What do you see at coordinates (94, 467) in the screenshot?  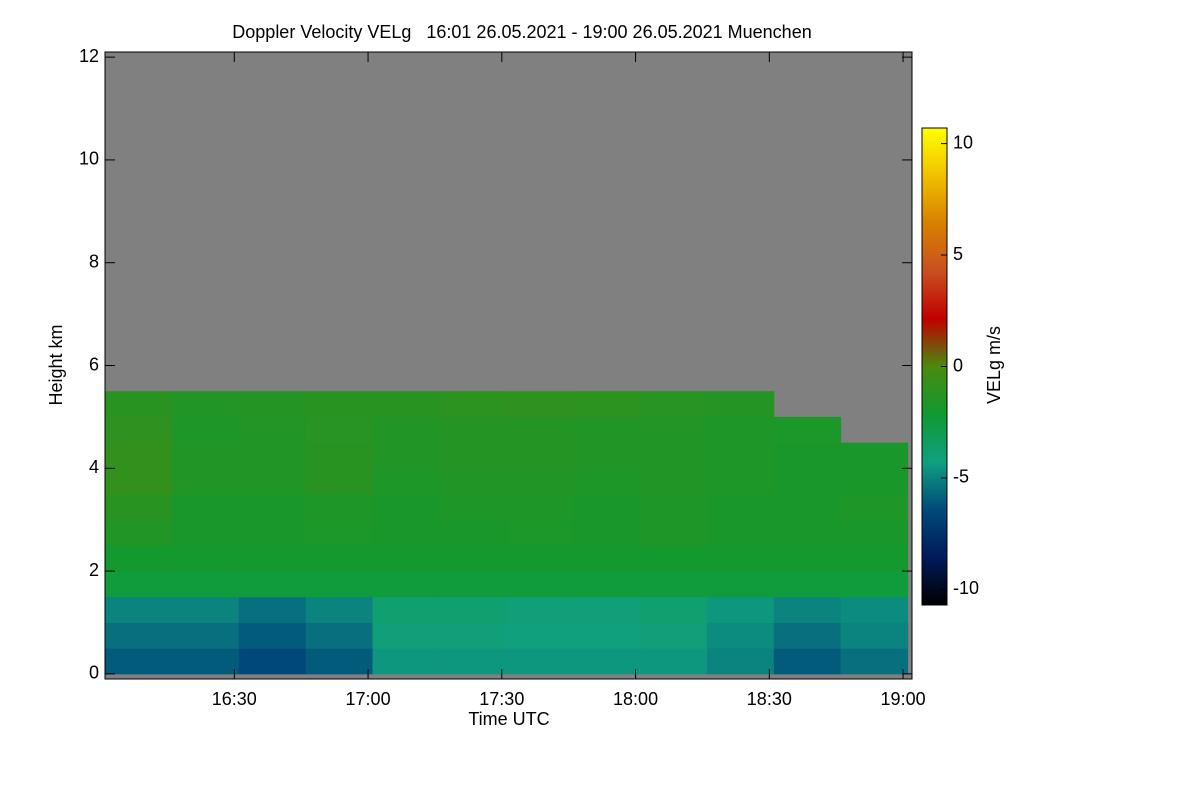 I see `y-tick-label: 4` at bounding box center [94, 467].